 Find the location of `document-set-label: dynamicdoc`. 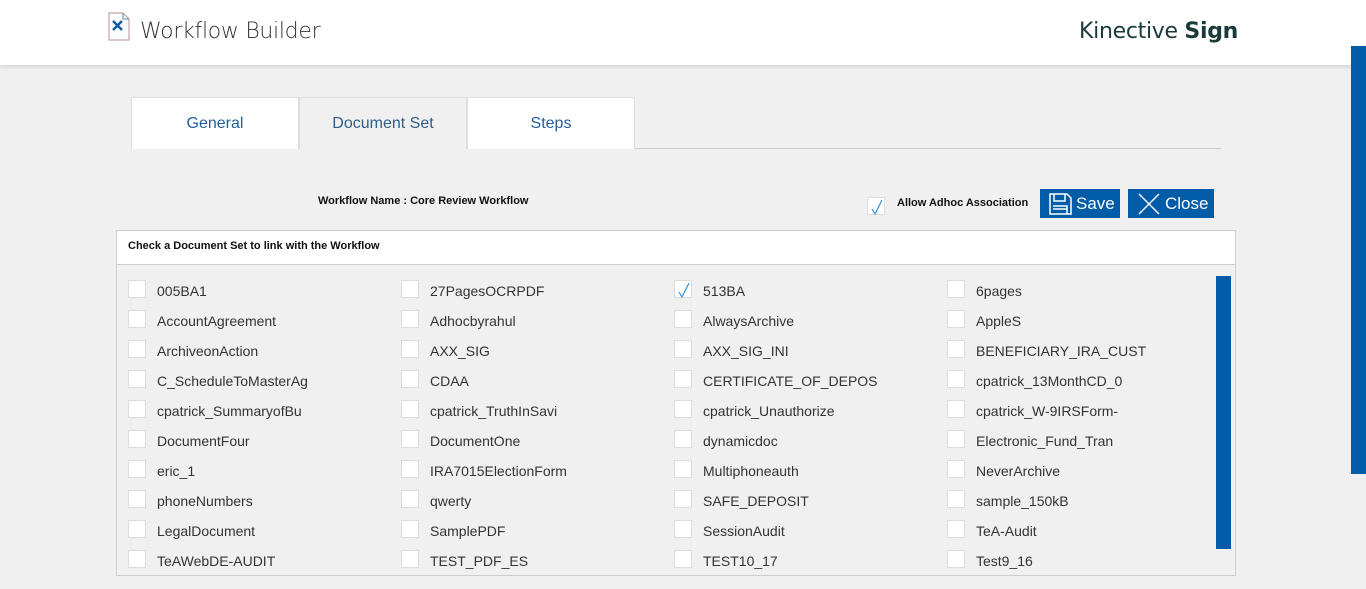

document-set-label: dynamicdoc is located at coordinates (740, 441).